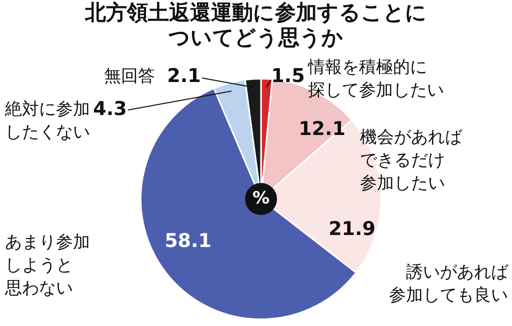 This screenshot has width=512, height=326. Describe the element at coordinates (449, 284) in the screenshot. I see `slice-label: 誘いがあれば参加しても良い` at that location.